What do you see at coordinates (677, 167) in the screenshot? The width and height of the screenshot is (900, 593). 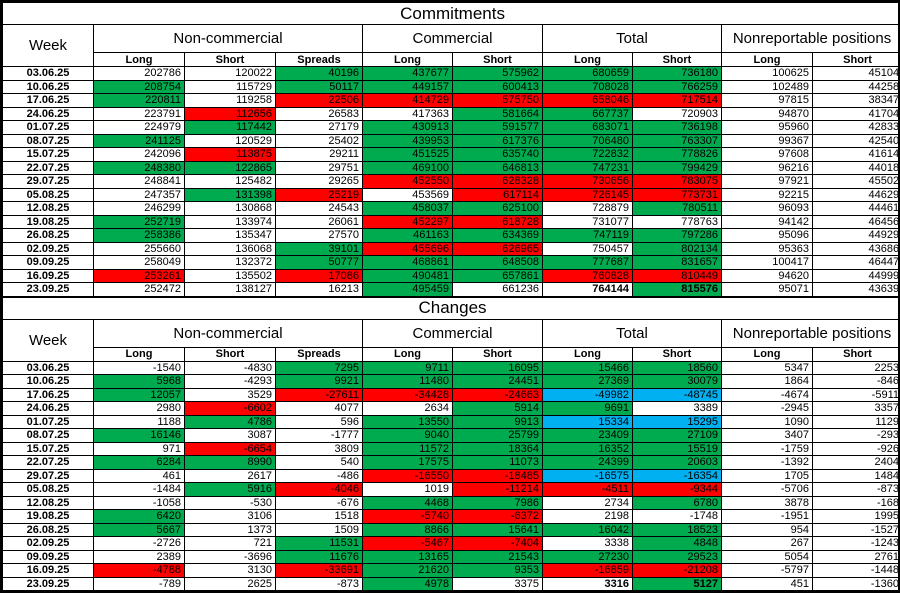 I see `value-cell: 799429` at bounding box center [677, 167].